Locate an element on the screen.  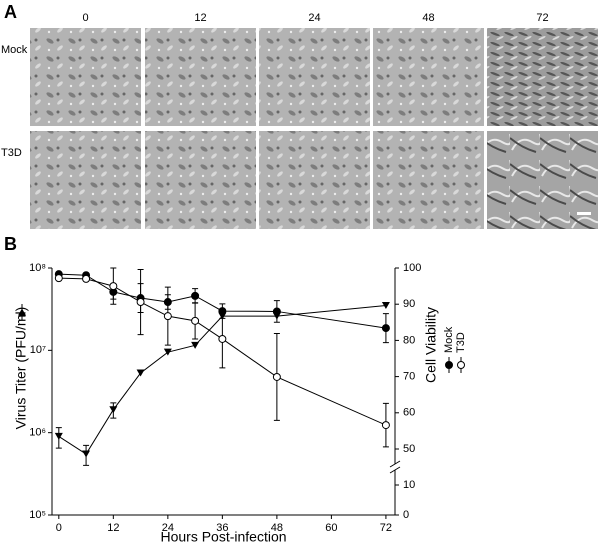
y-tick-label: 10⁷ is located at coordinates (38, 350).